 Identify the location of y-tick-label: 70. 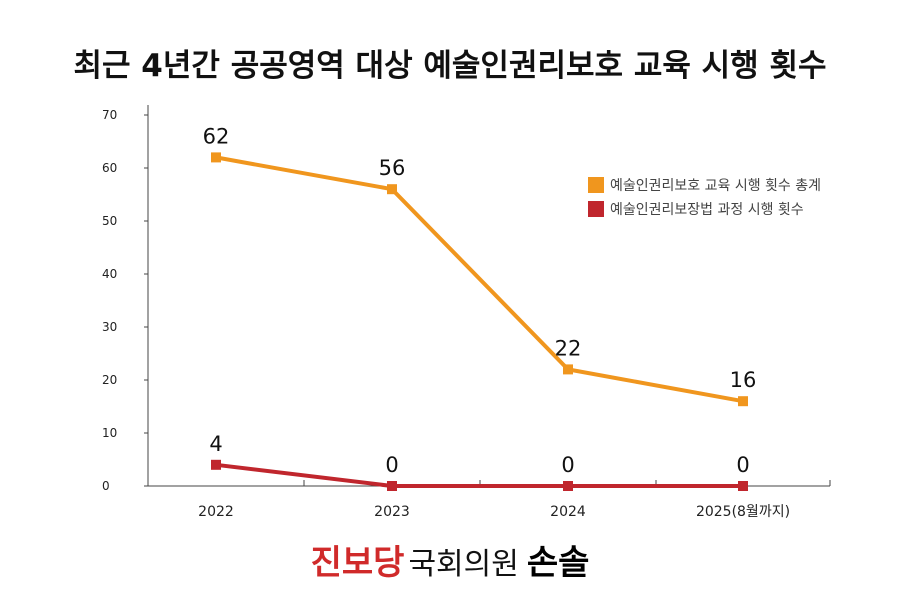
(109, 115).